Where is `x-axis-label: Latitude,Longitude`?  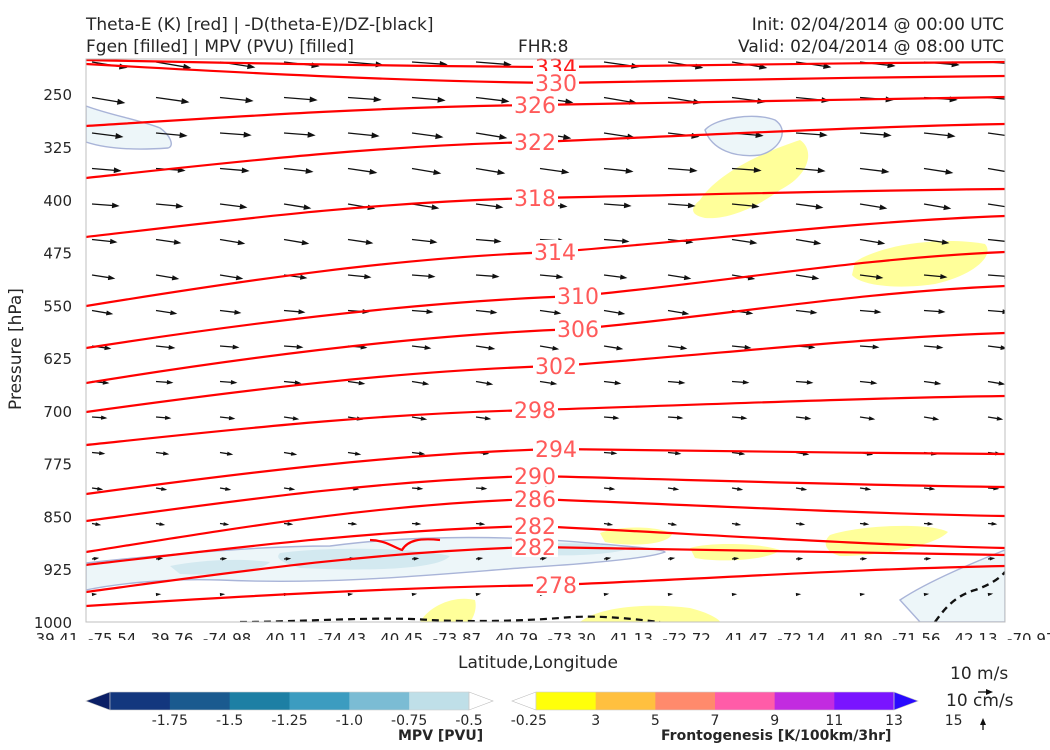
x-axis-label: Latitude,Longitude is located at coordinates (538, 663).